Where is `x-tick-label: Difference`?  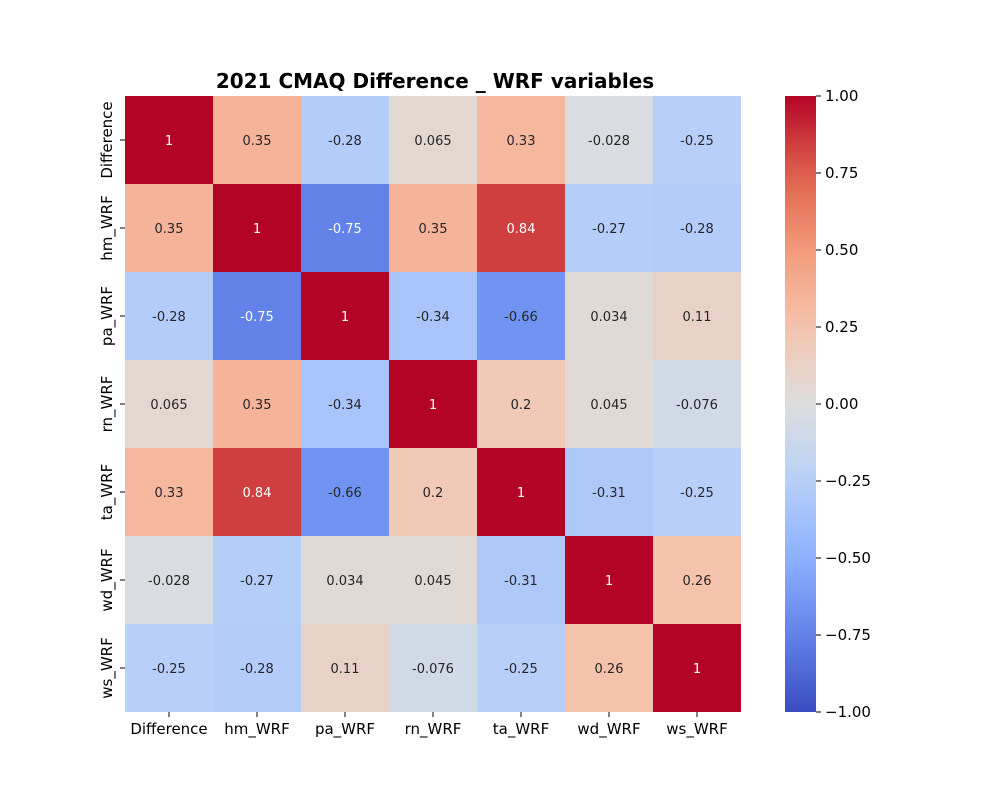 x-tick-label: Difference is located at coordinates (168, 729).